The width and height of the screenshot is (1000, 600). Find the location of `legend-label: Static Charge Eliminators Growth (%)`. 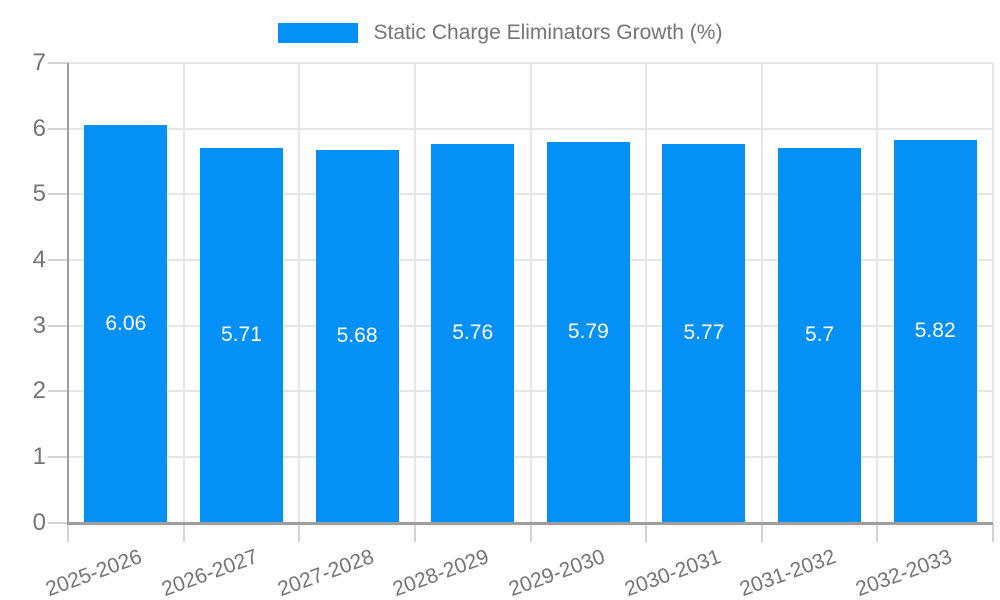

legend-label: Static Charge Eliminators Growth (%) is located at coordinates (548, 32).